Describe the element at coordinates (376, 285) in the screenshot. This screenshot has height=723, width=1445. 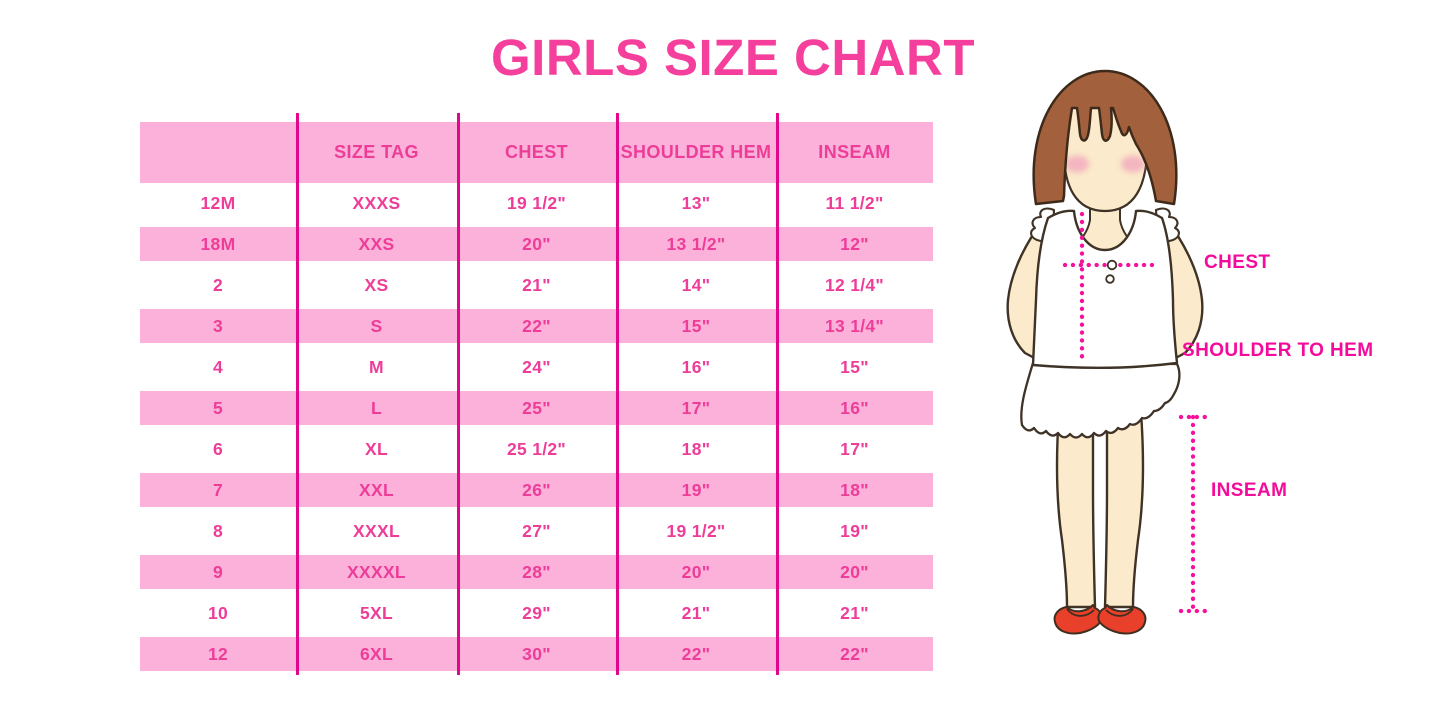
I see `table-cell: XS` at that location.